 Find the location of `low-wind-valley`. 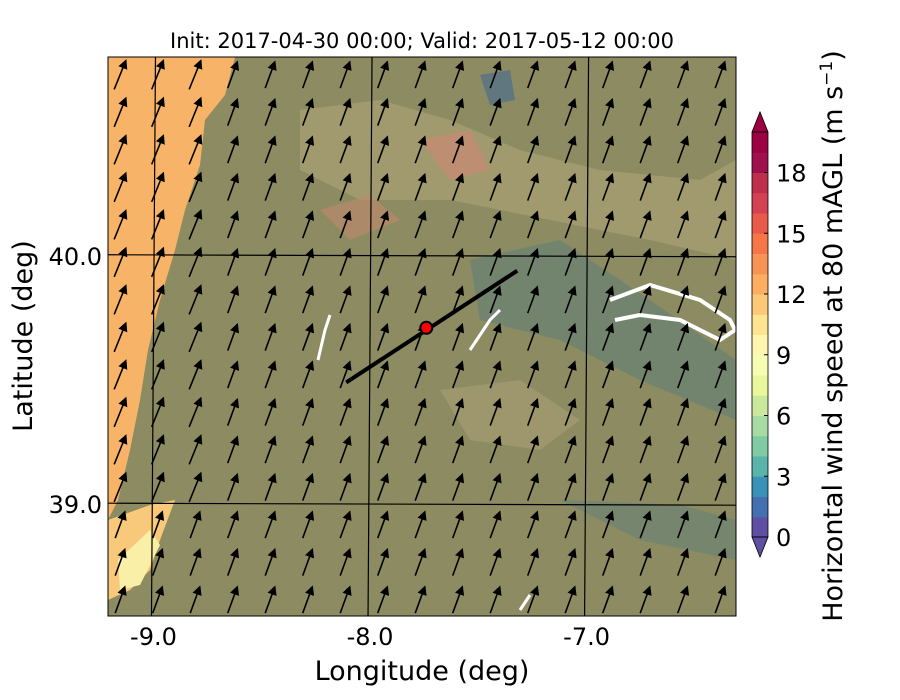

low-wind-valley is located at coordinates (603, 330).